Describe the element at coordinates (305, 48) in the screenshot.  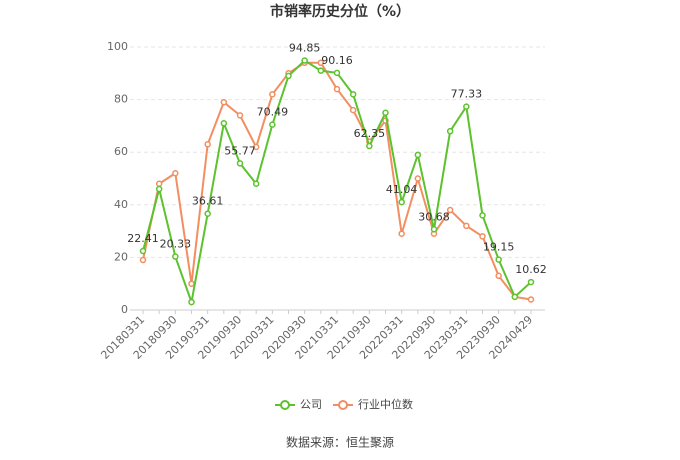
I see `data-label: 94.85` at that location.